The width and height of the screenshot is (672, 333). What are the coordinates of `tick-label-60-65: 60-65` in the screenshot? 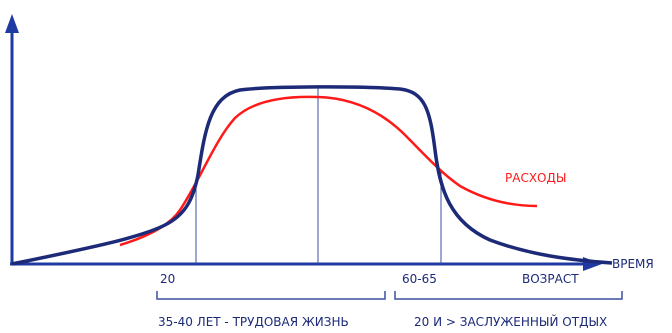 It's located at (419, 279).